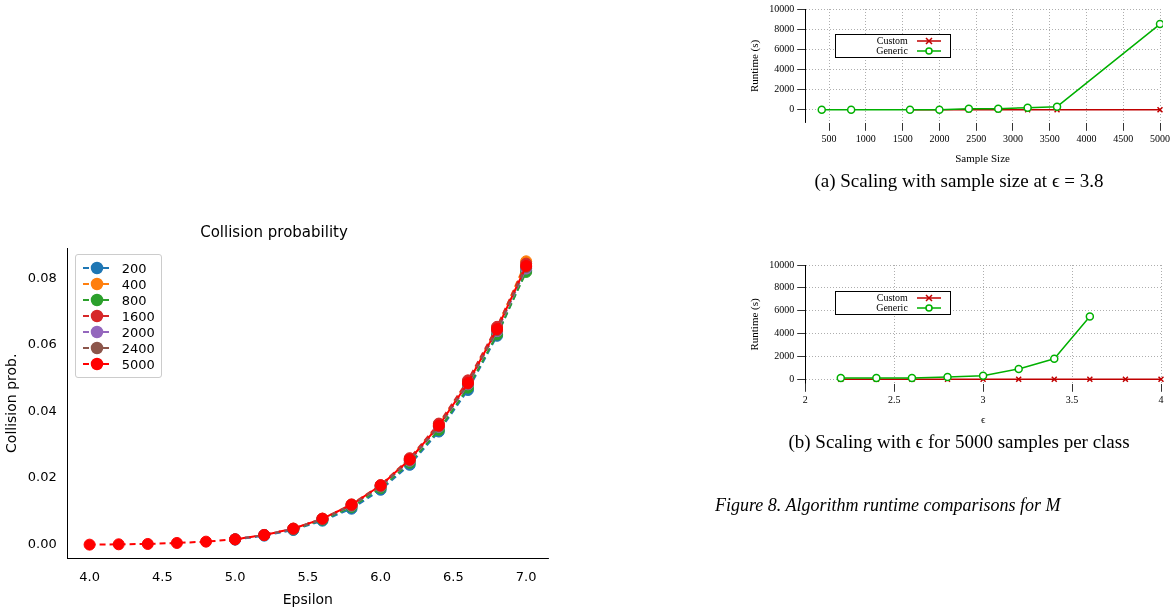 The width and height of the screenshot is (1173, 613). Describe the element at coordinates (902, 139) in the screenshot. I see `x-tick-label: 1500` at that location.